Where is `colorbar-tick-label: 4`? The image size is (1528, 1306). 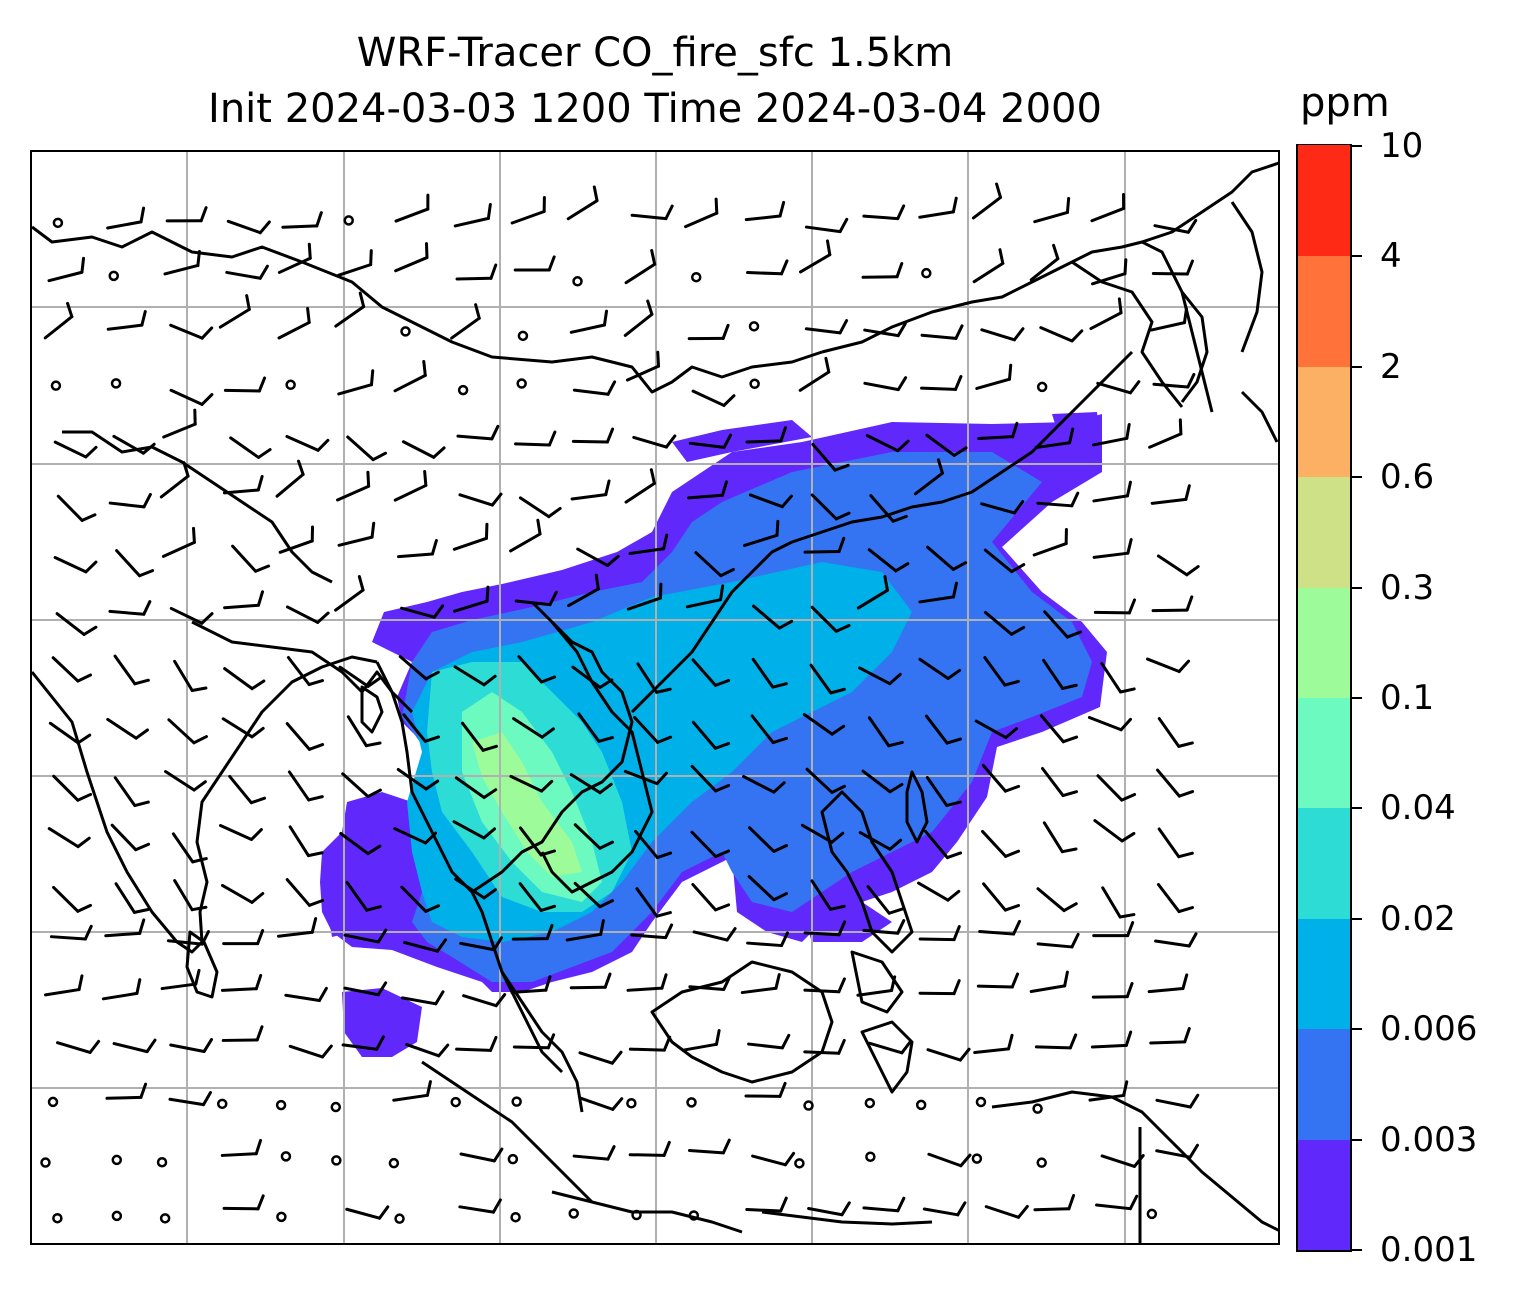 colorbar-tick-label: 4 is located at coordinates (1391, 256).